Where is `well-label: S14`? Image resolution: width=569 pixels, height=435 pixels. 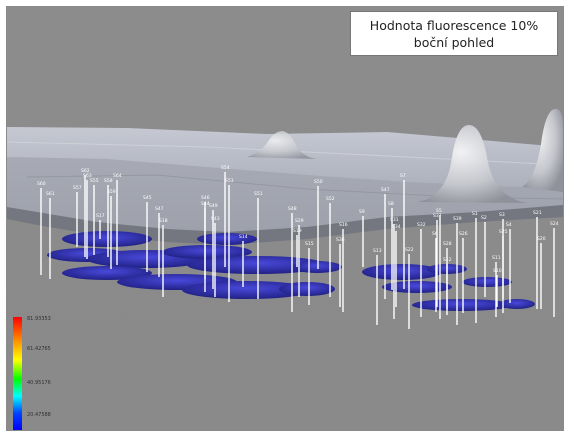 well-label: S14 is located at coordinates (243, 237).